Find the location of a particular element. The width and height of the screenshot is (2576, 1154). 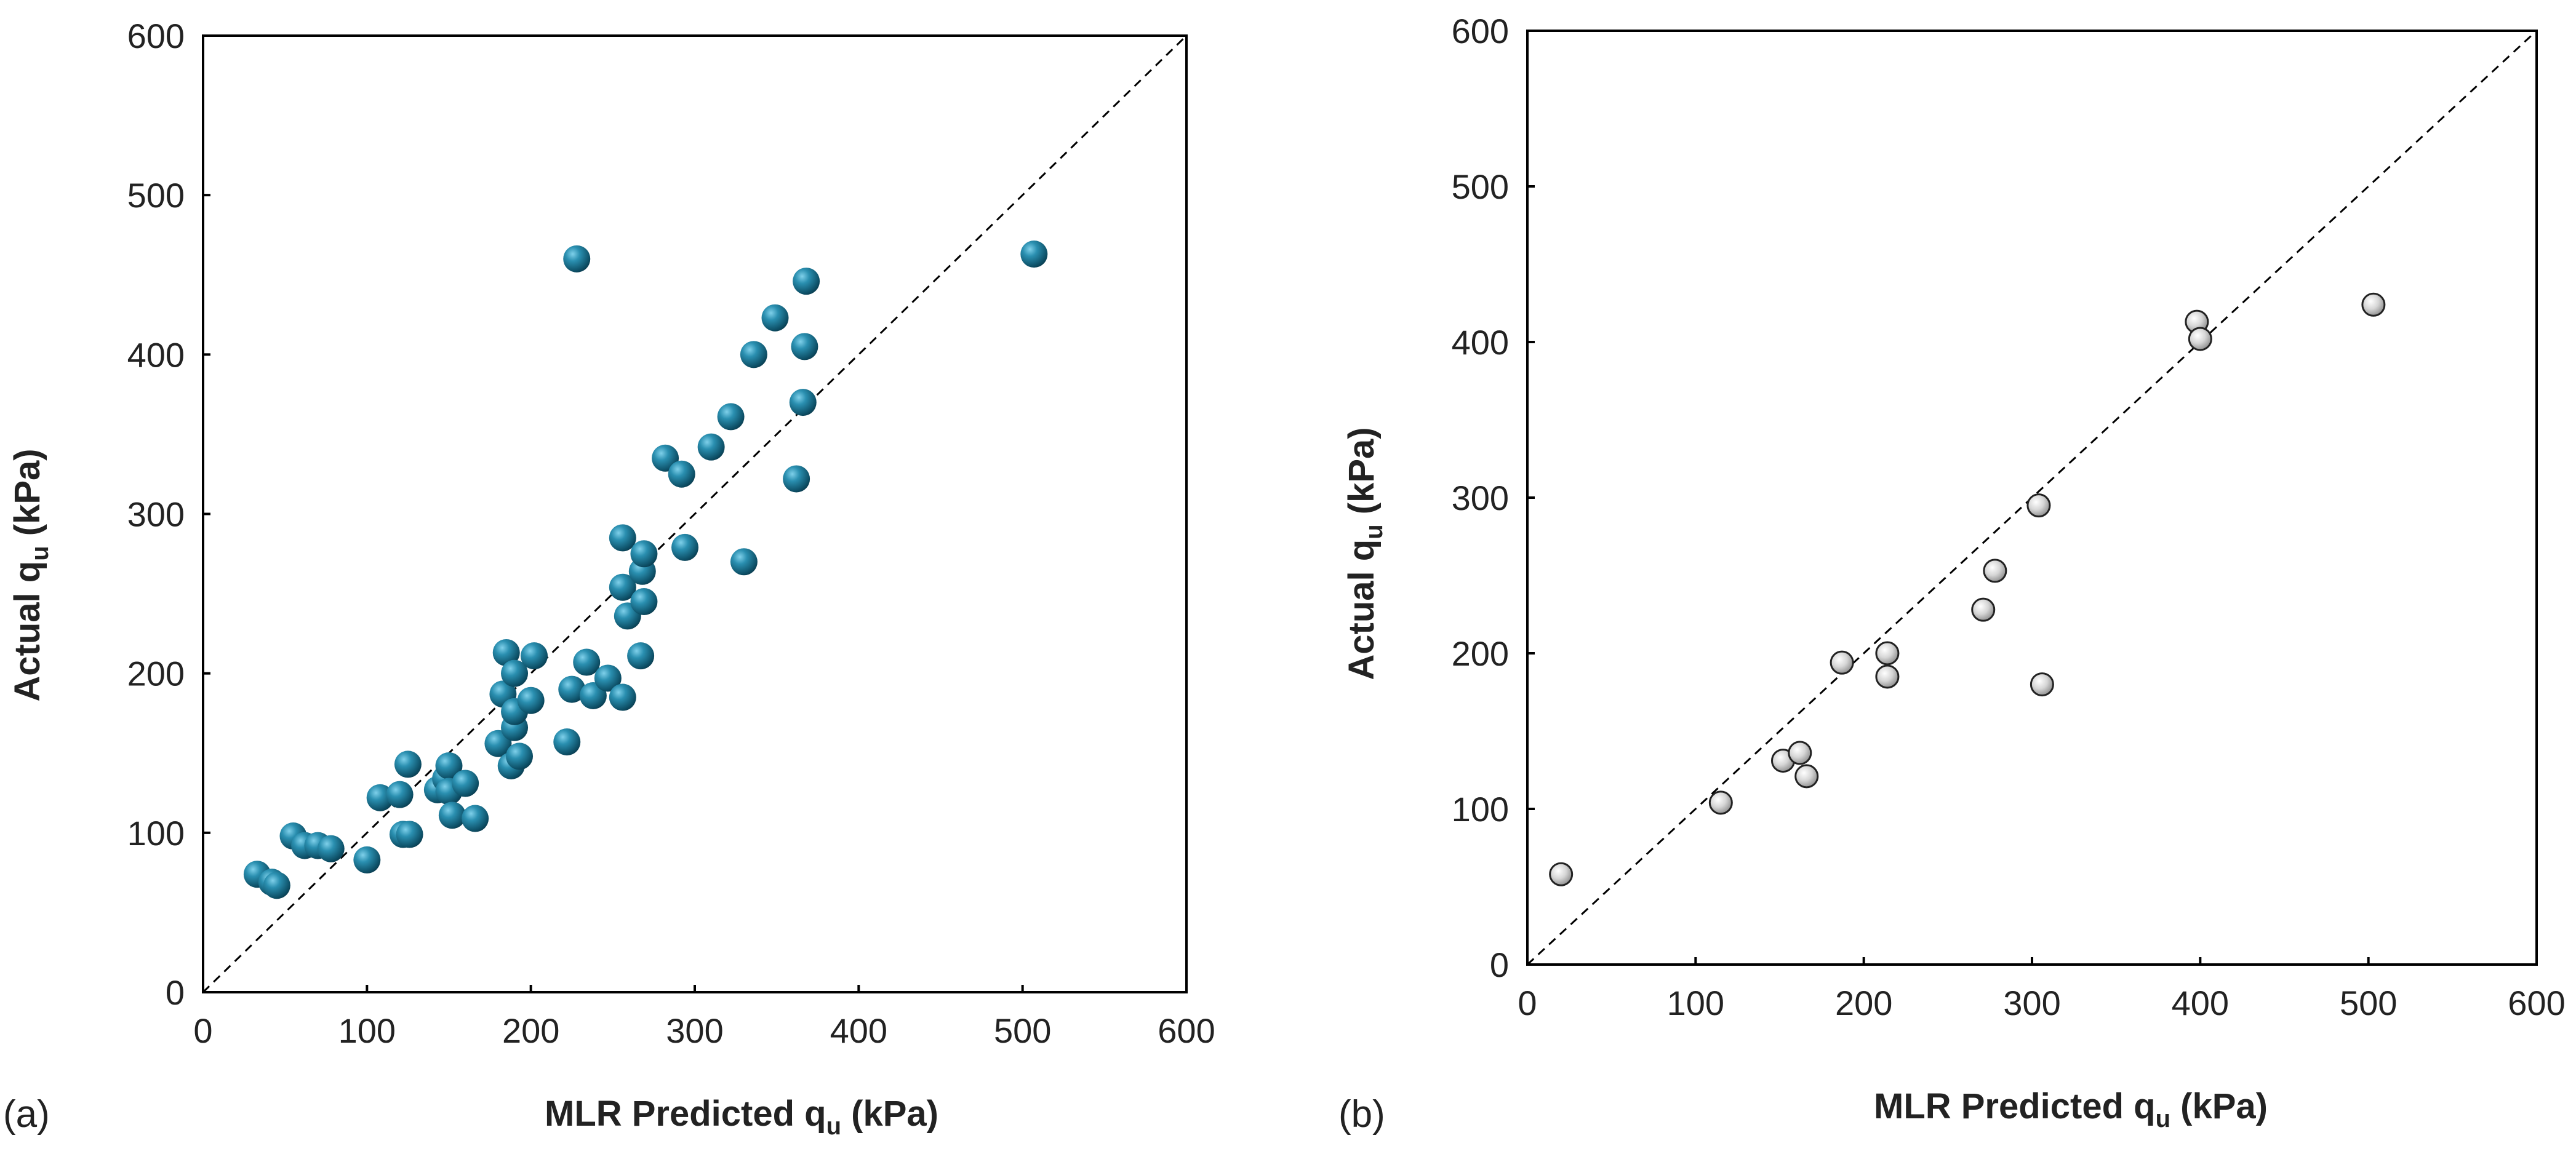

x-axis-title-b: MLR Predicted qu (kPa) is located at coordinates (2071, 1109).